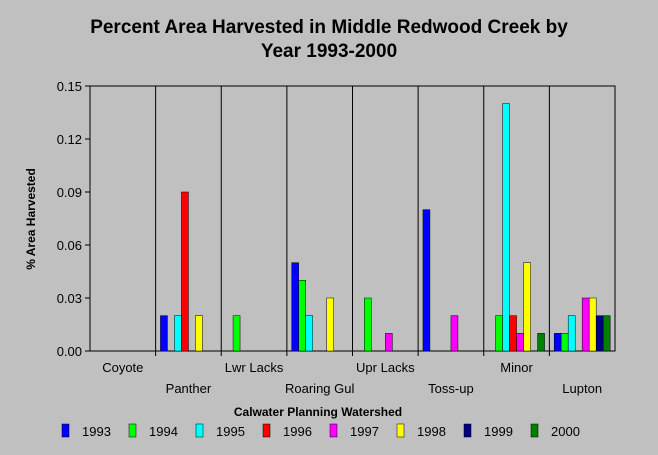 The height and width of the screenshot is (455, 658). Describe the element at coordinates (185, 271) in the screenshot. I see `bar-1996-panther` at that location.